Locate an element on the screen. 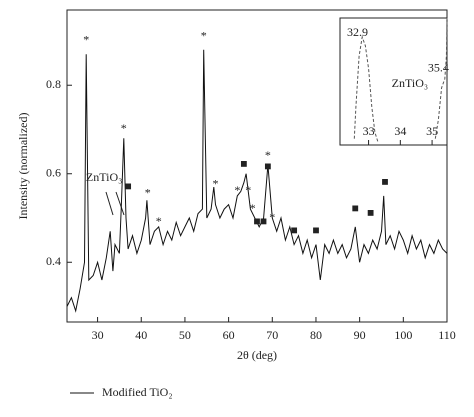 Image resolution: width=474 pixels, height=417 pixels. x-tick-label: 100 is located at coordinates (403, 335).